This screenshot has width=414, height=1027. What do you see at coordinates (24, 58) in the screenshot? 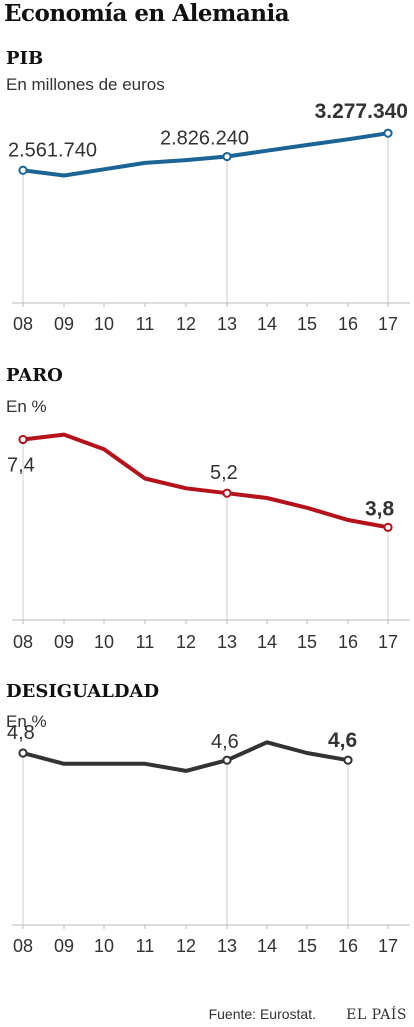
I see `chart-title: PIB` at bounding box center [24, 58].